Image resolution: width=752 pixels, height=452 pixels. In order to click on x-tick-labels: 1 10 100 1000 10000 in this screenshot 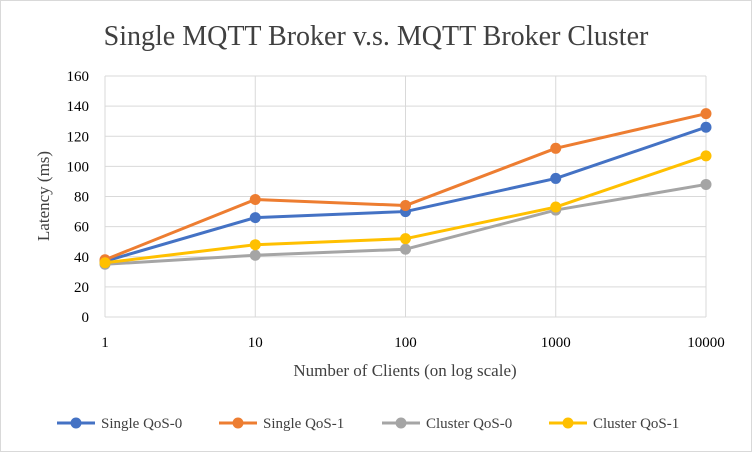, I will do `click(413, 343)`.